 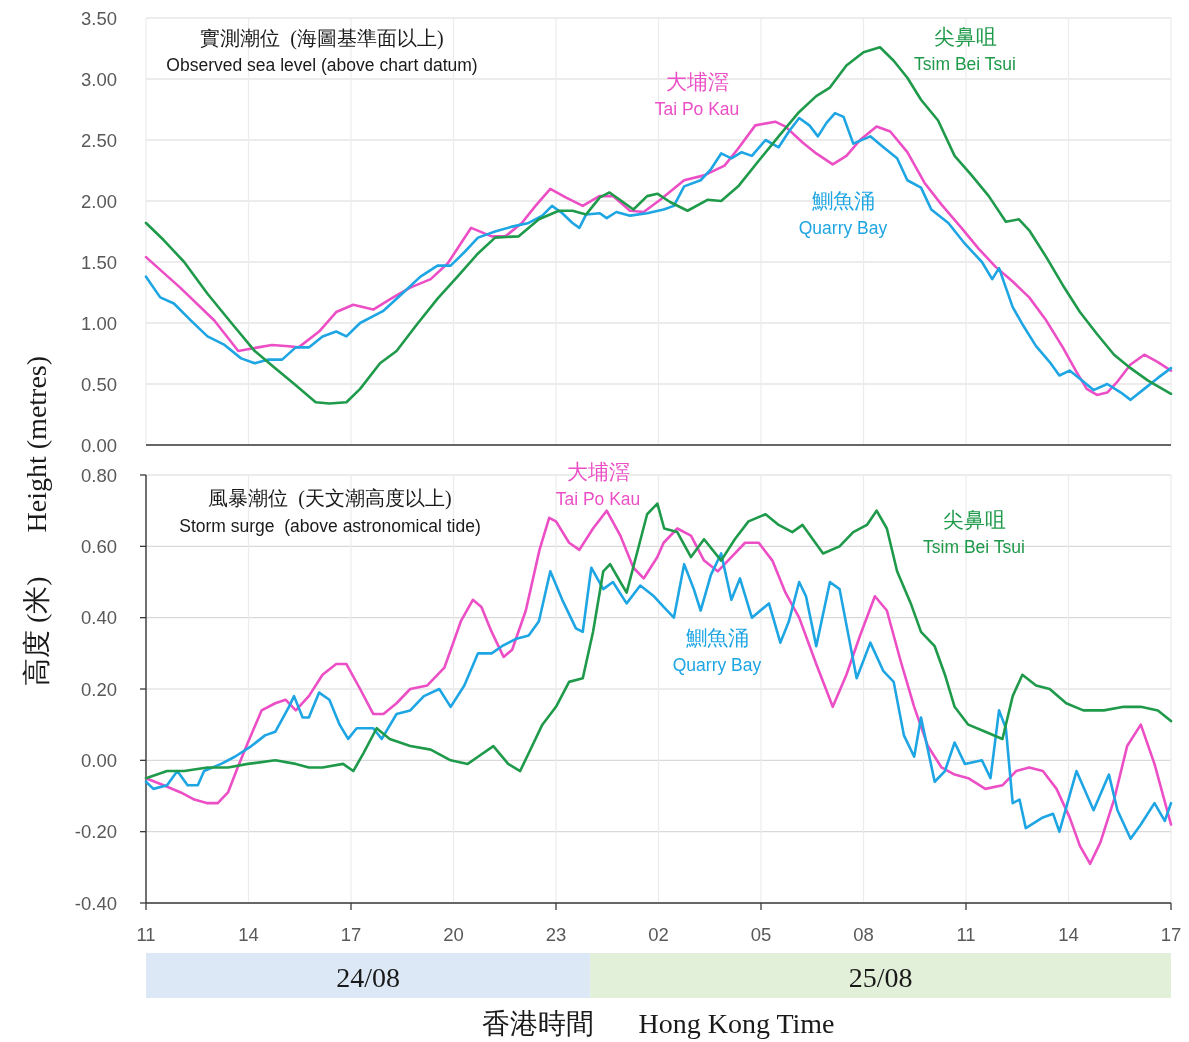 I want to click on text: 24/08, so click(x=368, y=977).